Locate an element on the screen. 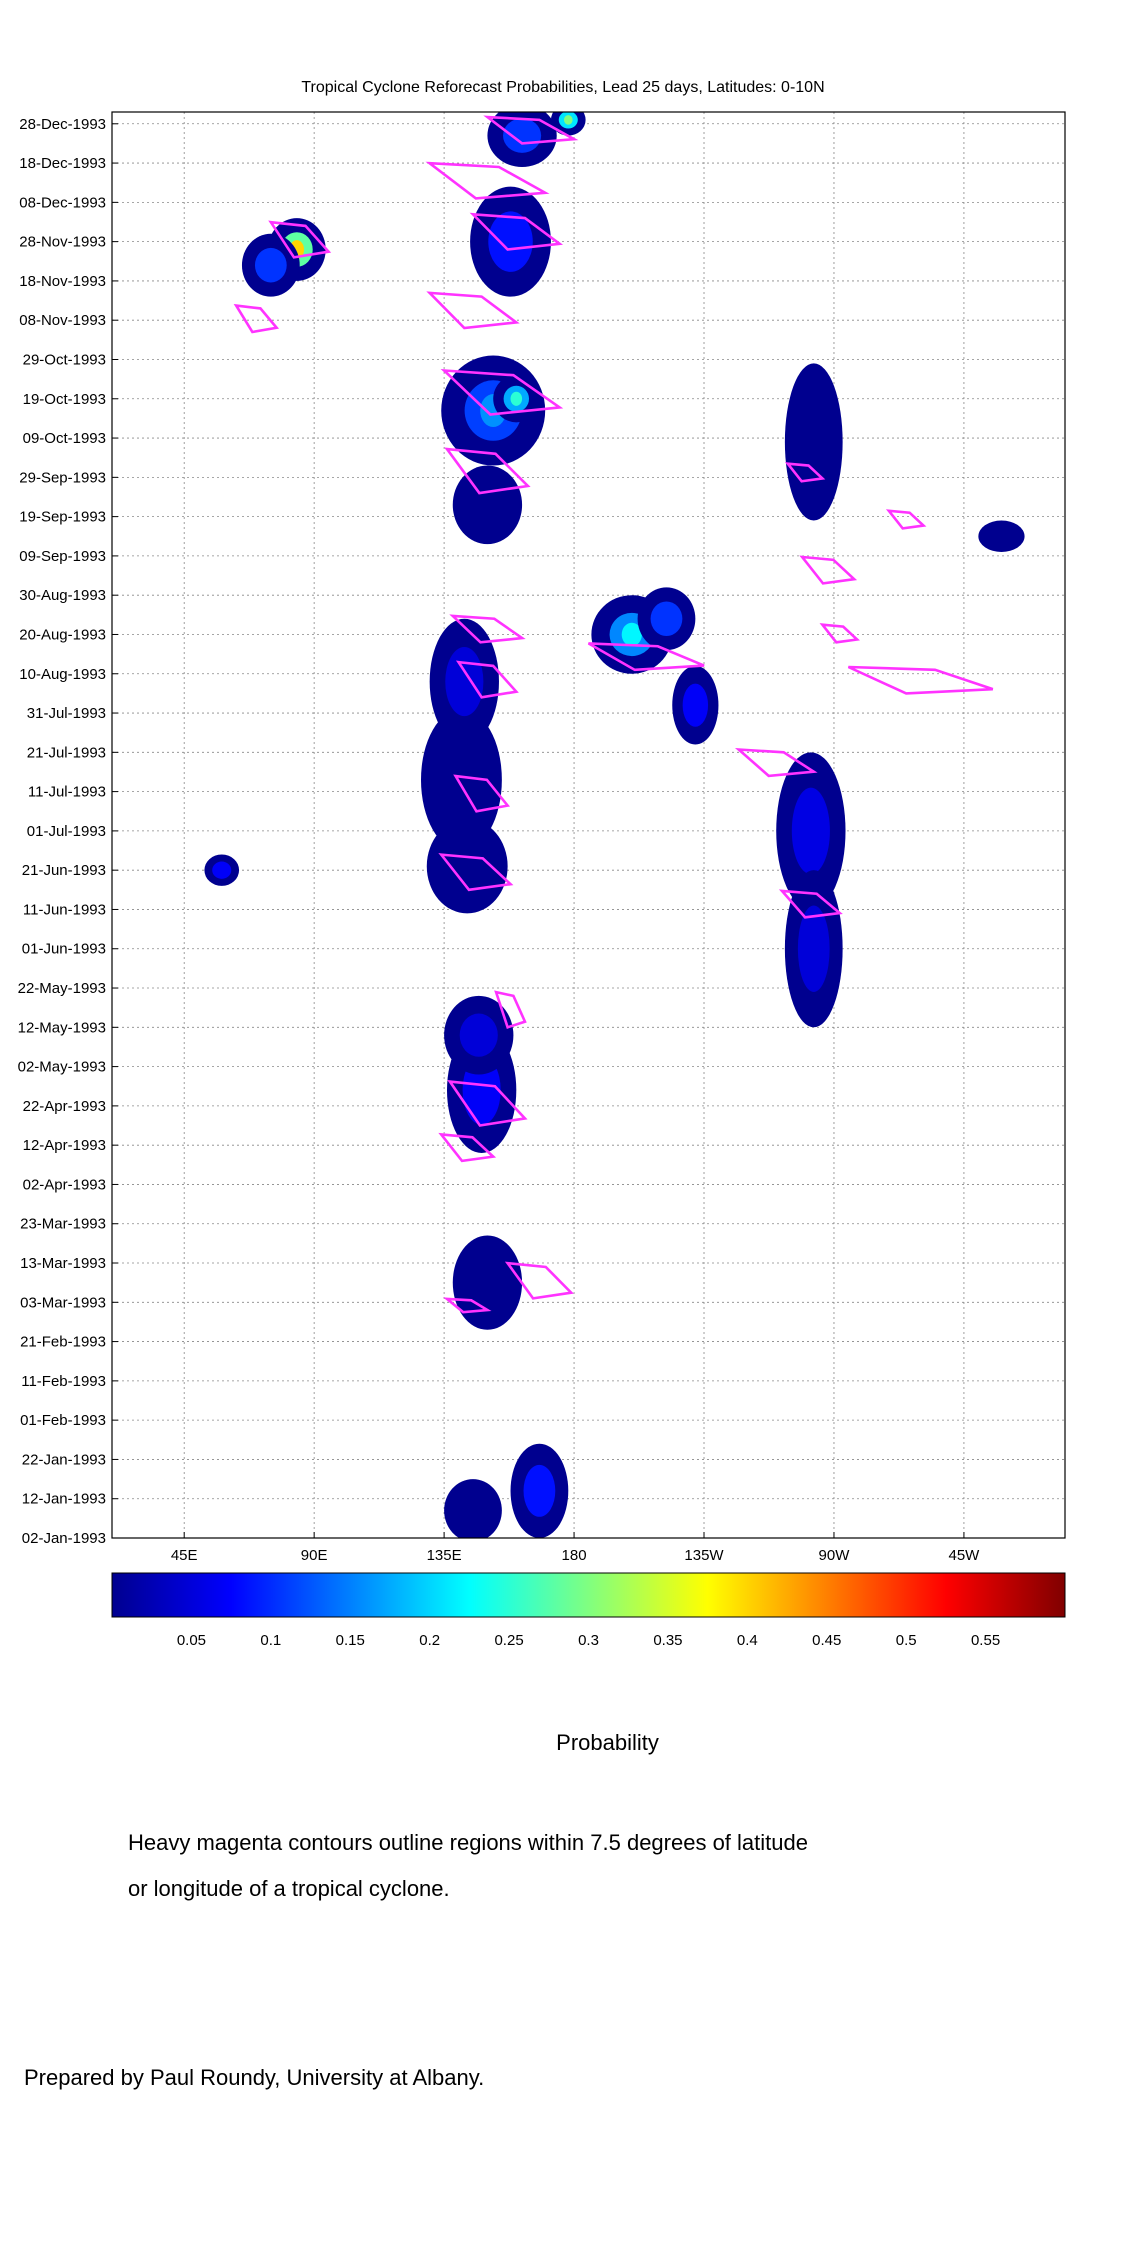 This screenshot has width=1126, height=2250. y-tick-label: 29-Sep-1993 is located at coordinates (62, 477).